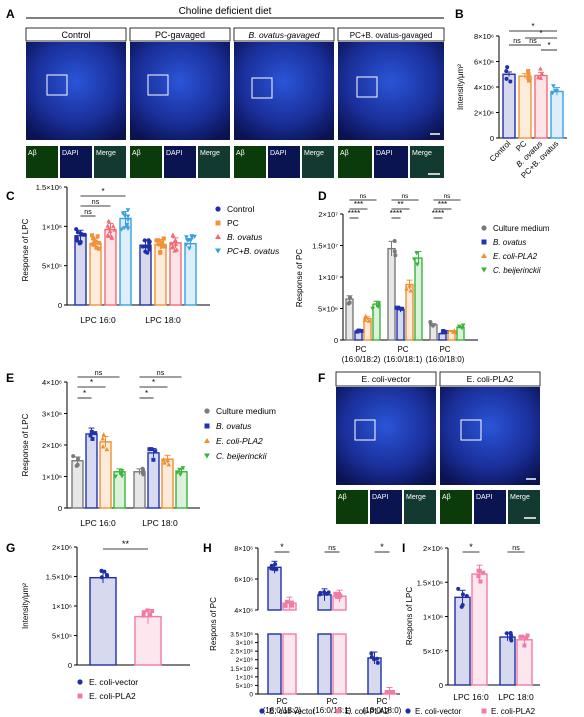 The image size is (584, 717). What do you see at coordinates (174, 153) in the screenshot?
I see `inset-label-dapi: DAPI` at bounding box center [174, 153].